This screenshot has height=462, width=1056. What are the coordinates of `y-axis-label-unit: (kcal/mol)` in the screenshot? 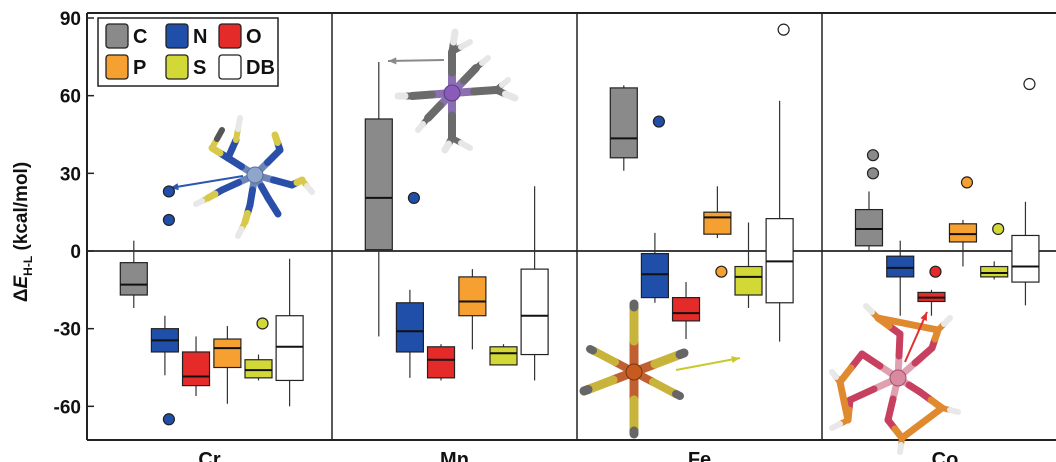 It's located at (21, 209).